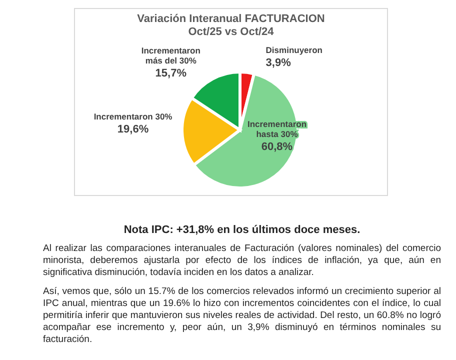 This screenshot has height=360, width=456. Describe the element at coordinates (242, 230) in the screenshot. I see `text: Nota IPC: +31,8% en los últimos doce meses.` at that location.